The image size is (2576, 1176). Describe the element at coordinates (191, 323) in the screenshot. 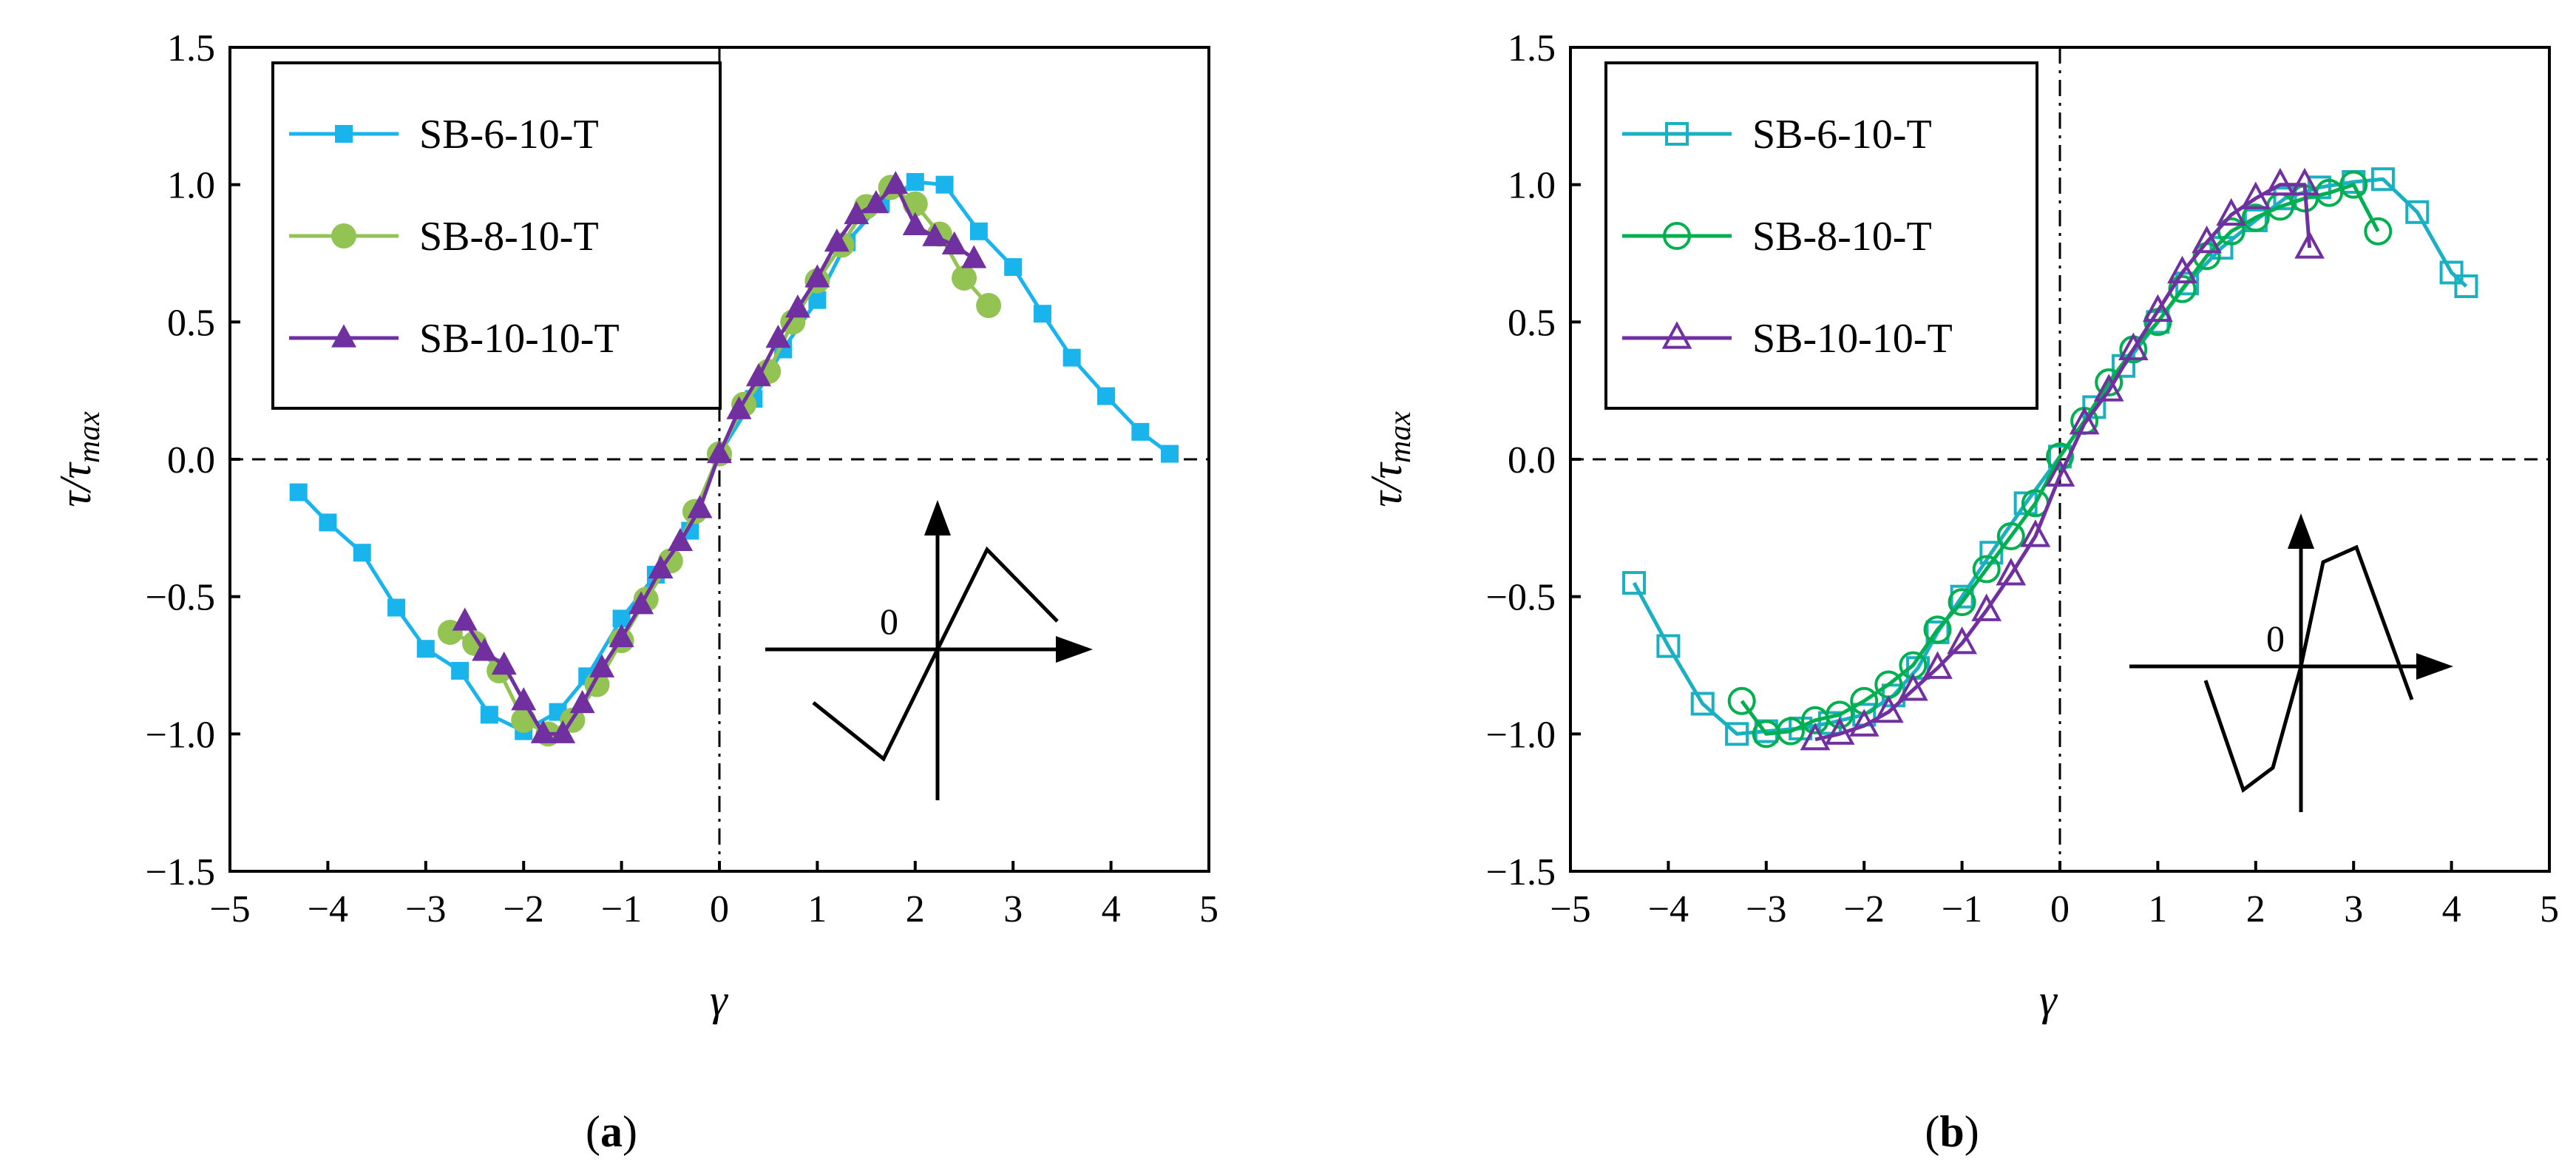

I see `y-tick-label: 0.5` at that location.